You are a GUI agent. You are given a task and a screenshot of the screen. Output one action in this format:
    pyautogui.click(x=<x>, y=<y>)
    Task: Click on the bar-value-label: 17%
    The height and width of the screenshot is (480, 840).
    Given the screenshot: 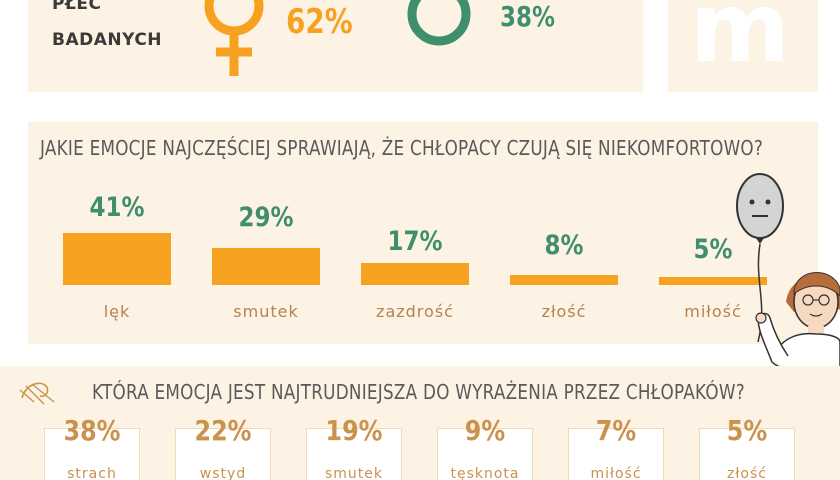 What is the action you would take?
    pyautogui.click(x=415, y=241)
    